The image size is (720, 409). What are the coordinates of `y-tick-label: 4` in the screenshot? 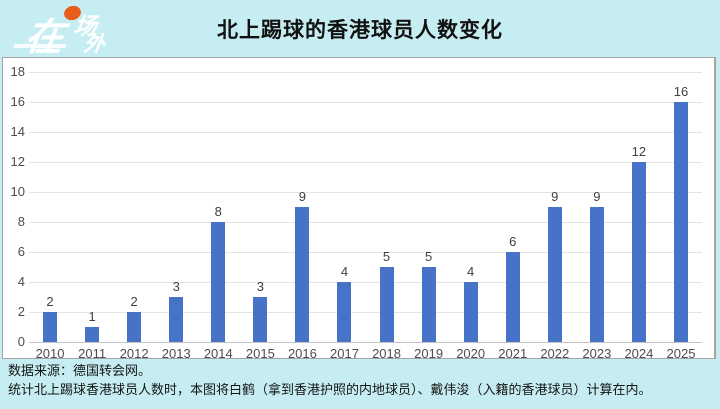 It's located at (21, 281).